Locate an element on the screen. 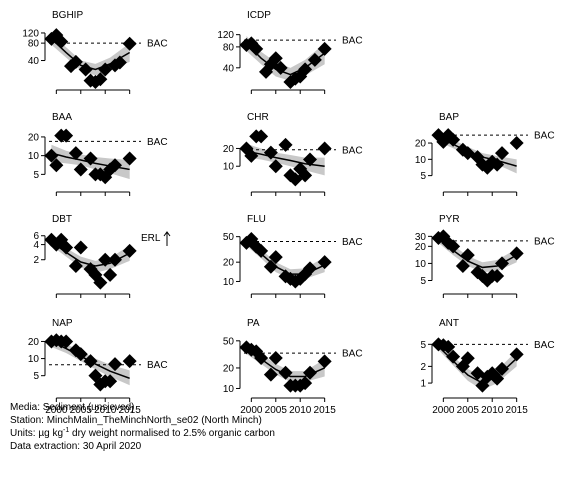  y-tick-label: 30 is located at coordinates (421, 237).